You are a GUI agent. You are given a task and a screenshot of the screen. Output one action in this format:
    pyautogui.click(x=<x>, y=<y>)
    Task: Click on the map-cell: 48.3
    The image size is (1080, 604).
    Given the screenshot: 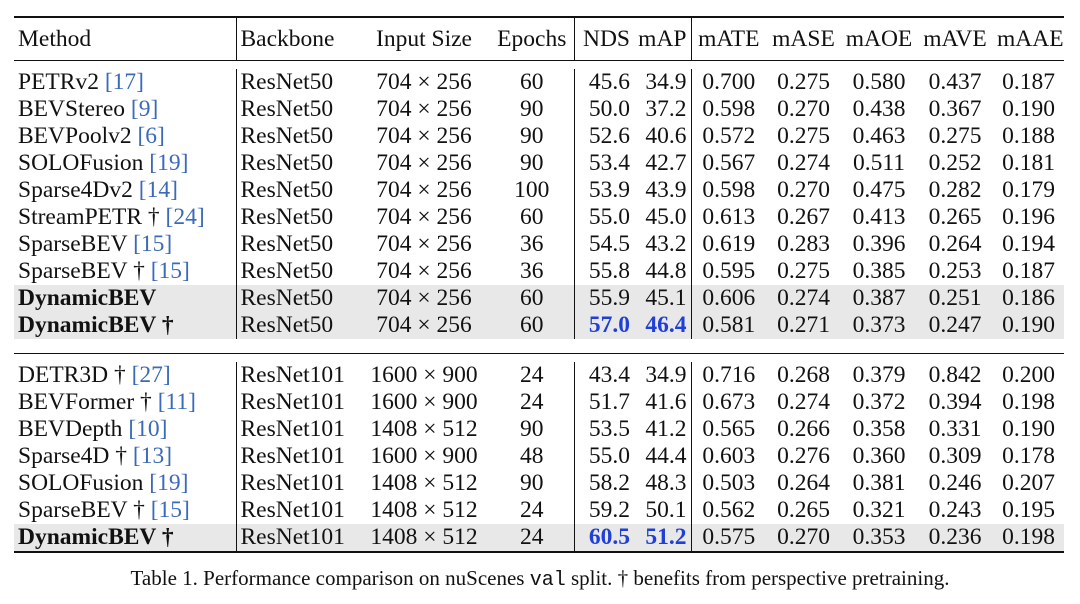 What is the action you would take?
    pyautogui.click(x=666, y=483)
    